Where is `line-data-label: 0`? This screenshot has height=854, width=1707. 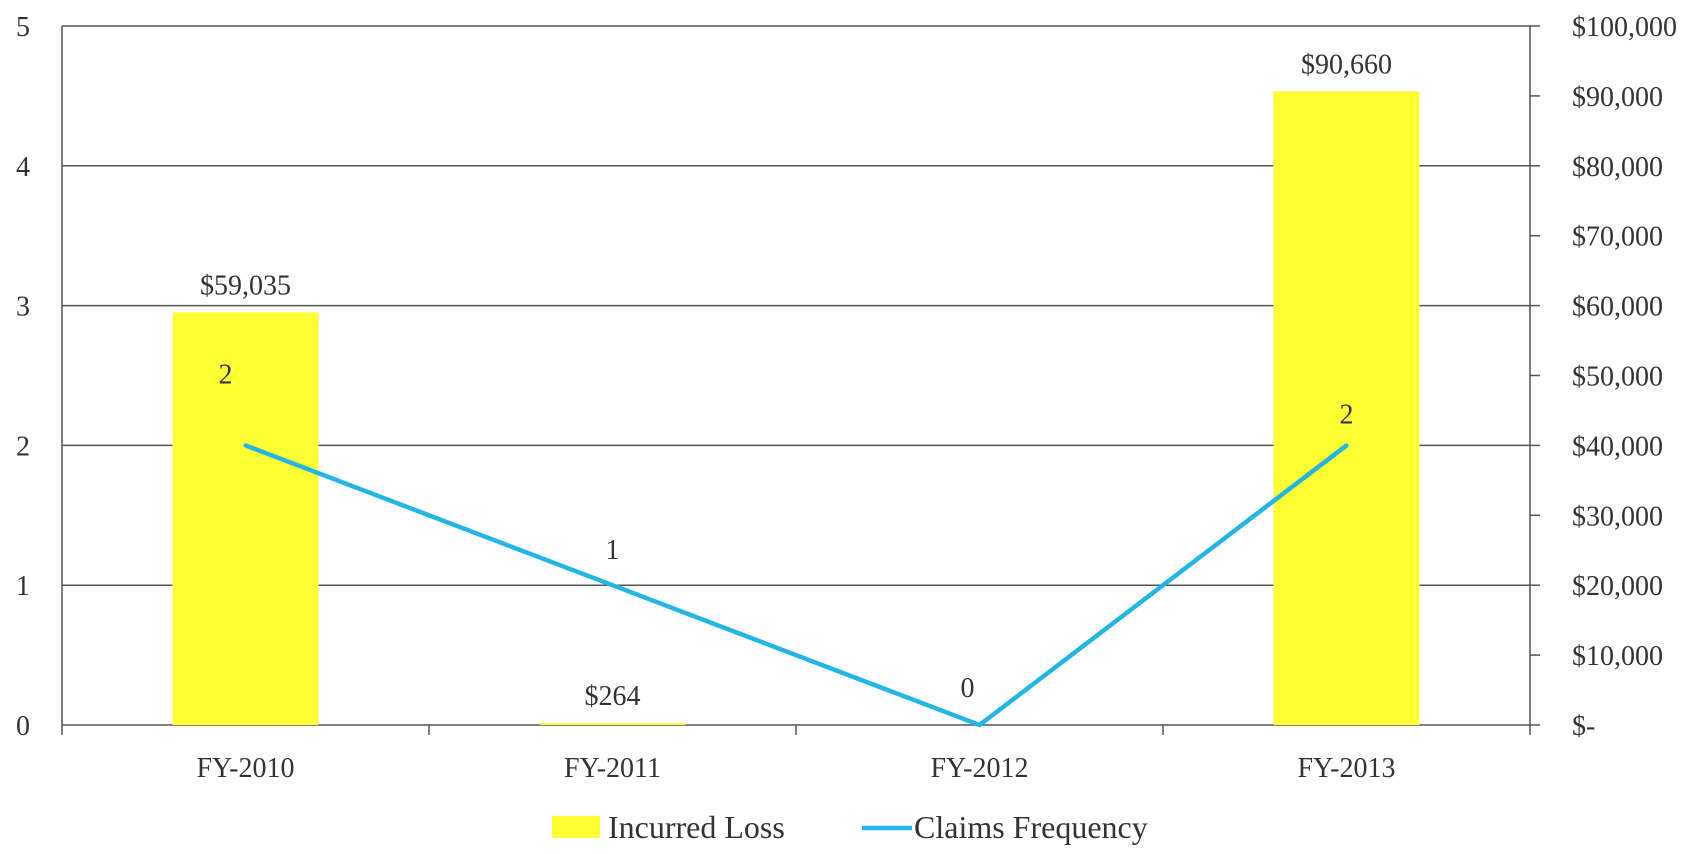 line-data-label: 0 is located at coordinates (968, 688).